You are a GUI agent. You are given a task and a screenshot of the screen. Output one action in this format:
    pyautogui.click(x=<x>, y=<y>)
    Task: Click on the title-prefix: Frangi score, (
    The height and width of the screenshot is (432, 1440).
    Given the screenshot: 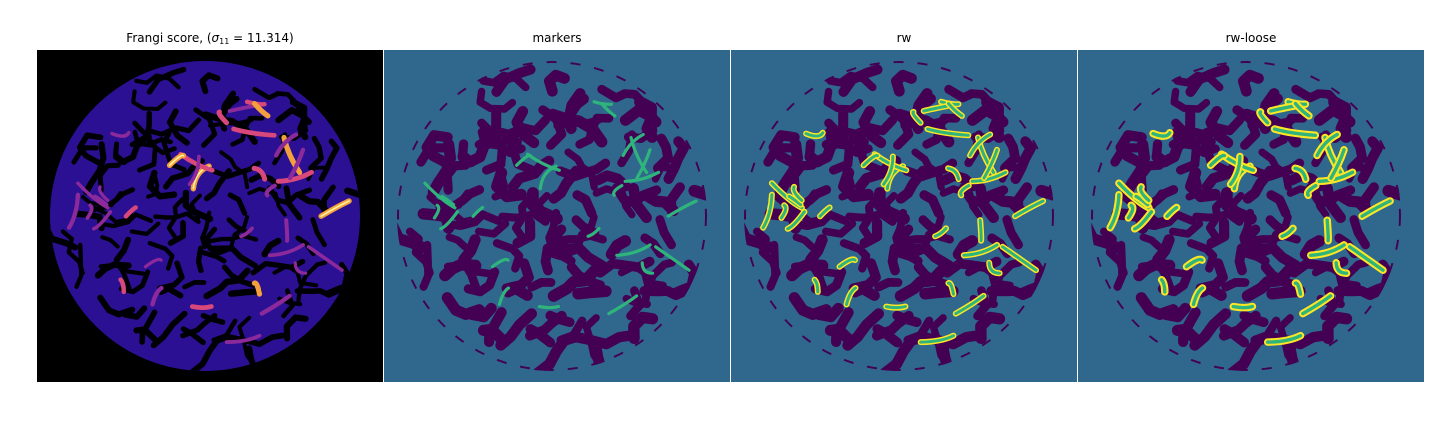 What is the action you would take?
    pyautogui.click(x=169, y=38)
    